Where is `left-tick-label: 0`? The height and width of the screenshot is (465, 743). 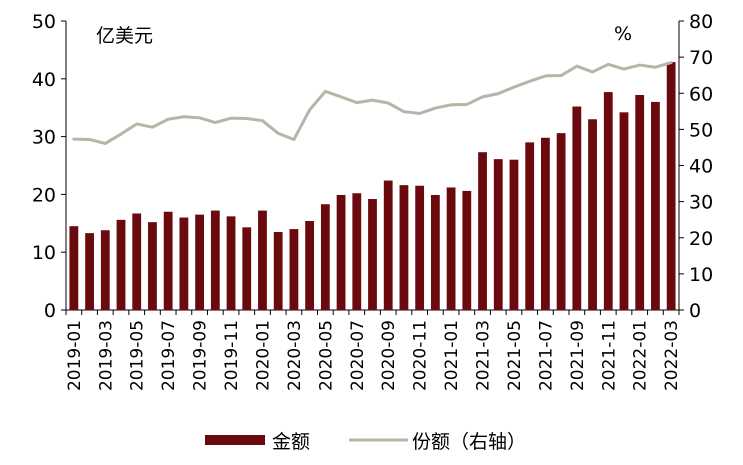 left-tick-label: 0 is located at coordinates (50, 311).